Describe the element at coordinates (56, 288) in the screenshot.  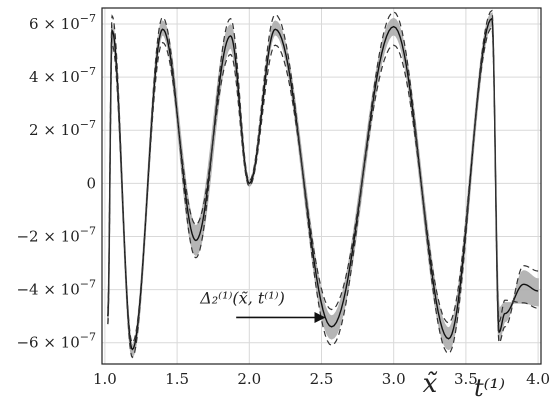
I see `y-tick-label: −4 × 10⁻⁷` at that location.